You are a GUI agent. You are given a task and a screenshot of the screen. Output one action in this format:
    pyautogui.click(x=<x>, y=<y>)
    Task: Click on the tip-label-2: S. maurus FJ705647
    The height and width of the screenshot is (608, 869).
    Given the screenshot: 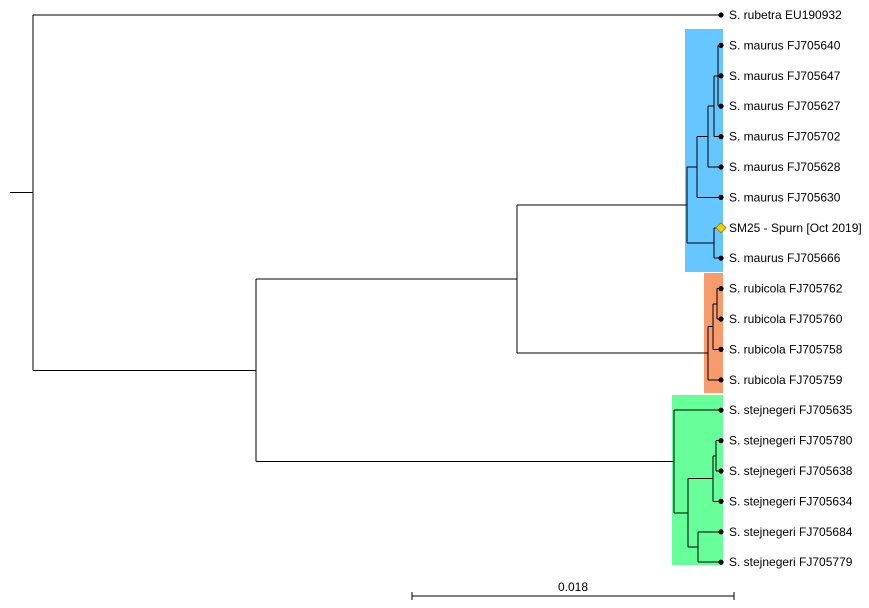 What is the action you would take?
    pyautogui.click(x=785, y=76)
    